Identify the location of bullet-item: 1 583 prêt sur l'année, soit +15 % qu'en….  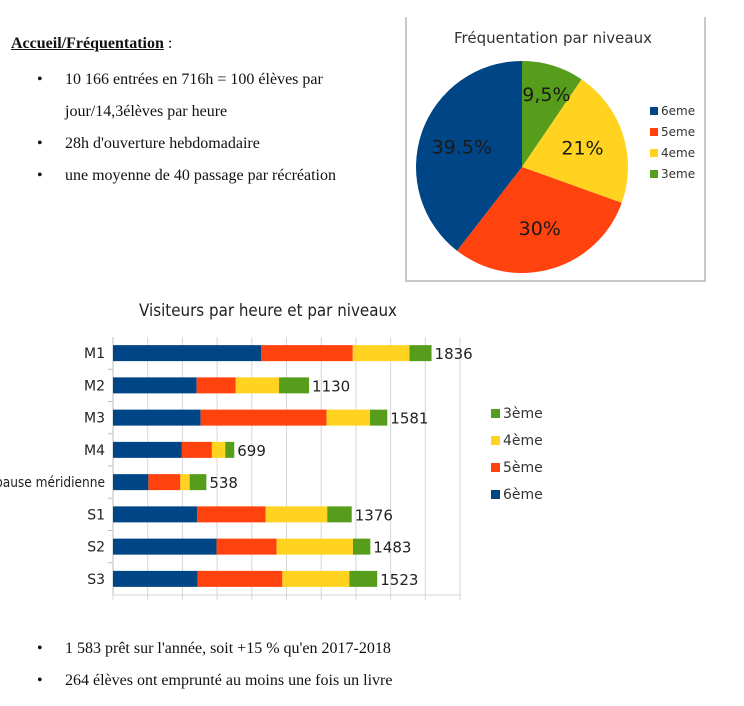
(272, 649).